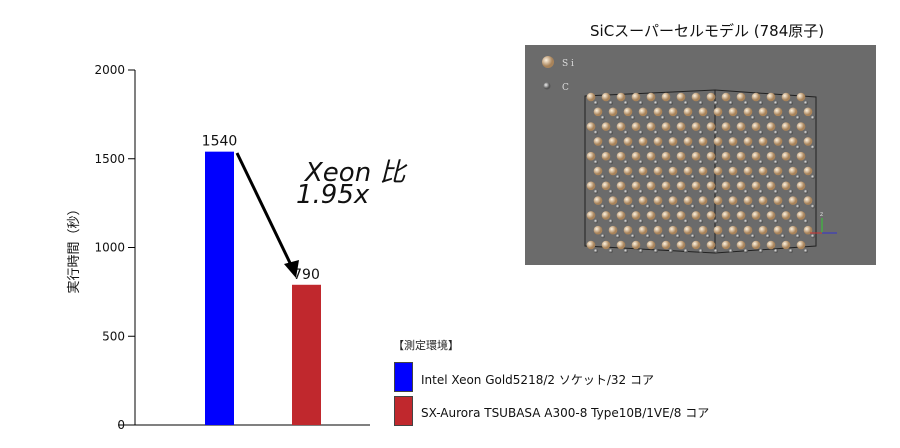 This screenshot has width=900, height=448. Describe the element at coordinates (220, 142) in the screenshot. I see `bar-data-label: 1540` at that location.